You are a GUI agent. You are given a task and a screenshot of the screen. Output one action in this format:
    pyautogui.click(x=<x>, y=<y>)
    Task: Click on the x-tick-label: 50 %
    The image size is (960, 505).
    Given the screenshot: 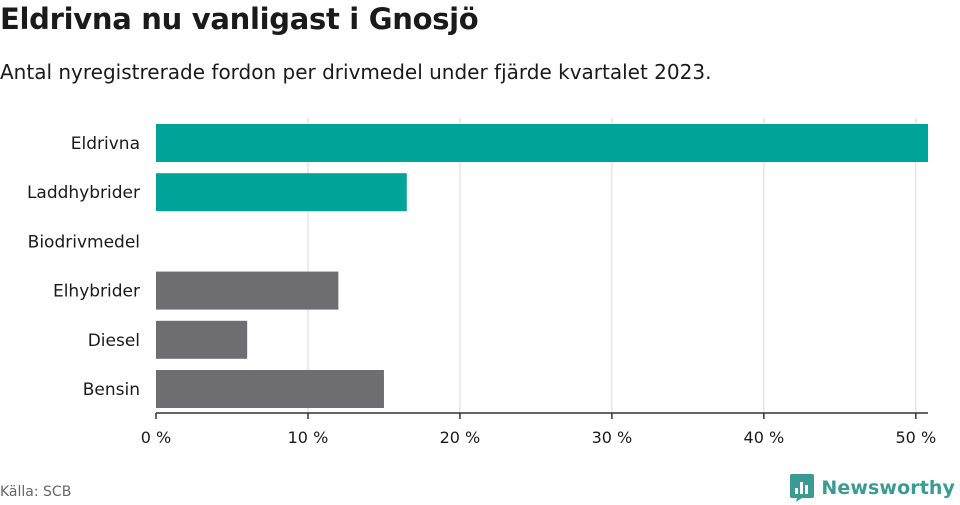 What is the action you would take?
    pyautogui.click(x=916, y=437)
    